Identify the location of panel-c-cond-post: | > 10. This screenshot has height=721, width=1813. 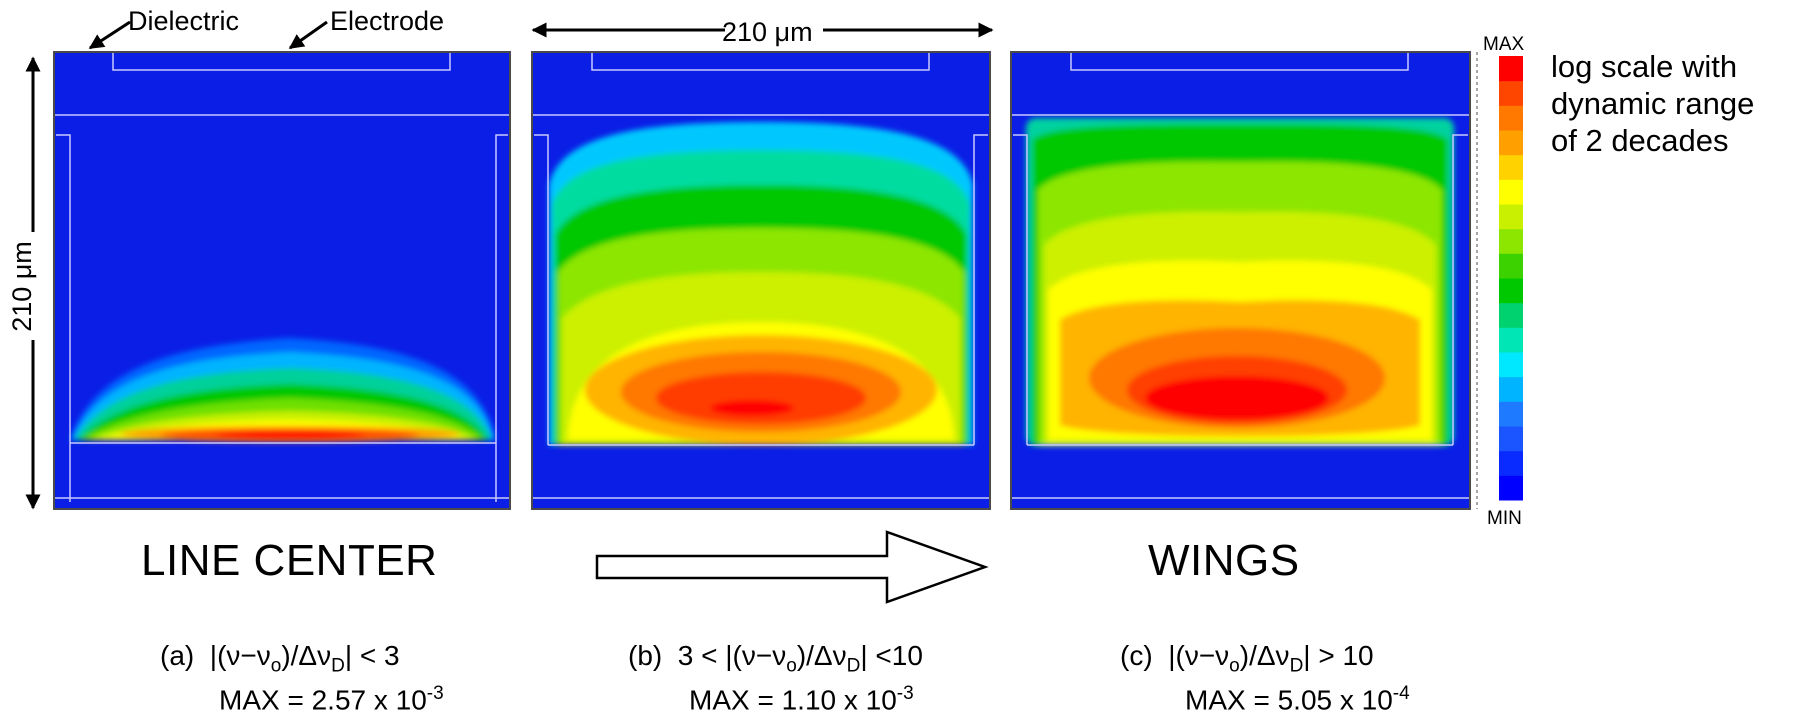
(1338, 655).